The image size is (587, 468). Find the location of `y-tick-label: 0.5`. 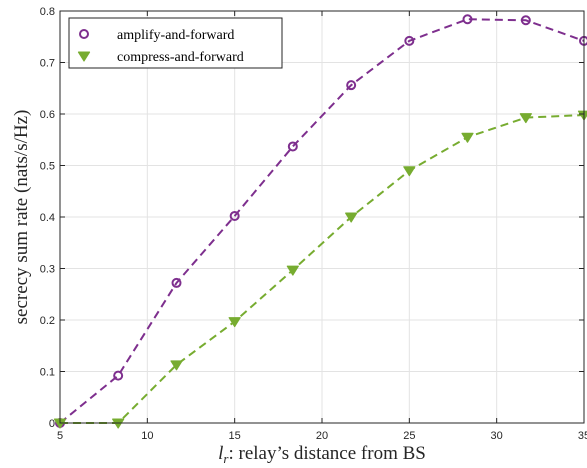

y-tick-label: 0.5 is located at coordinates (47, 167).